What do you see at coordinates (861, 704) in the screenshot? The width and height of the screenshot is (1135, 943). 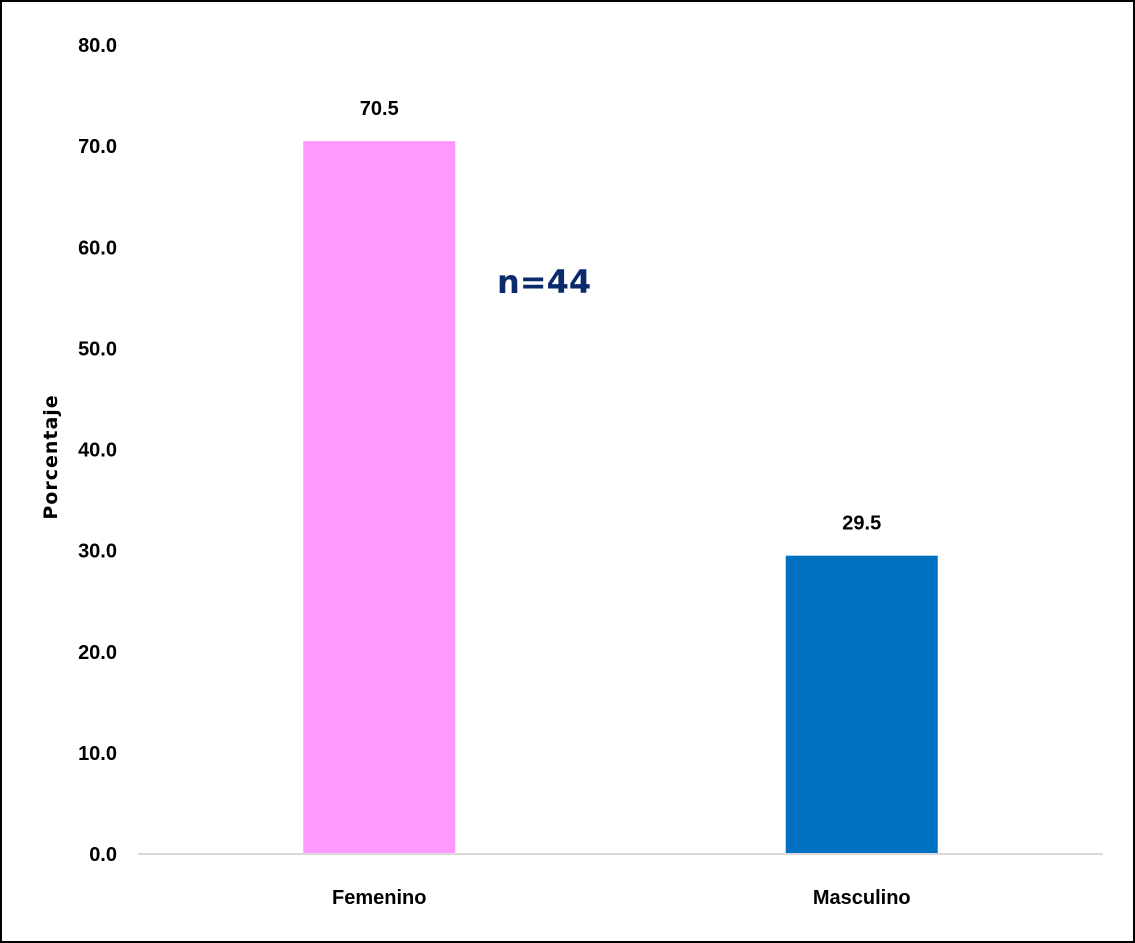 I see `bar-masculino` at bounding box center [861, 704].